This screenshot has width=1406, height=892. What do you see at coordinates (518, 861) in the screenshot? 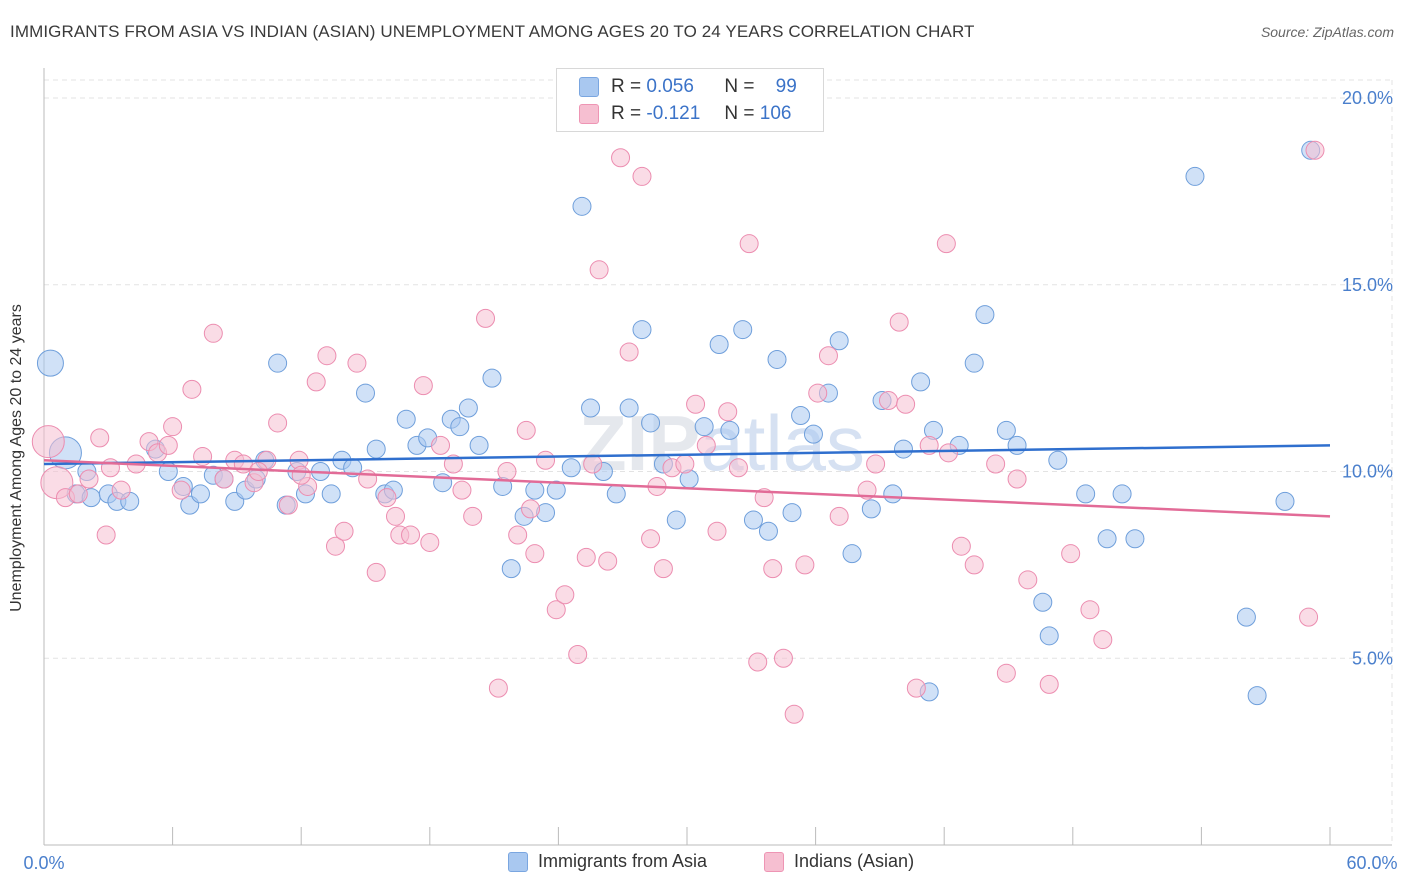
I see `legend-swatch-asia` at bounding box center [518, 861].